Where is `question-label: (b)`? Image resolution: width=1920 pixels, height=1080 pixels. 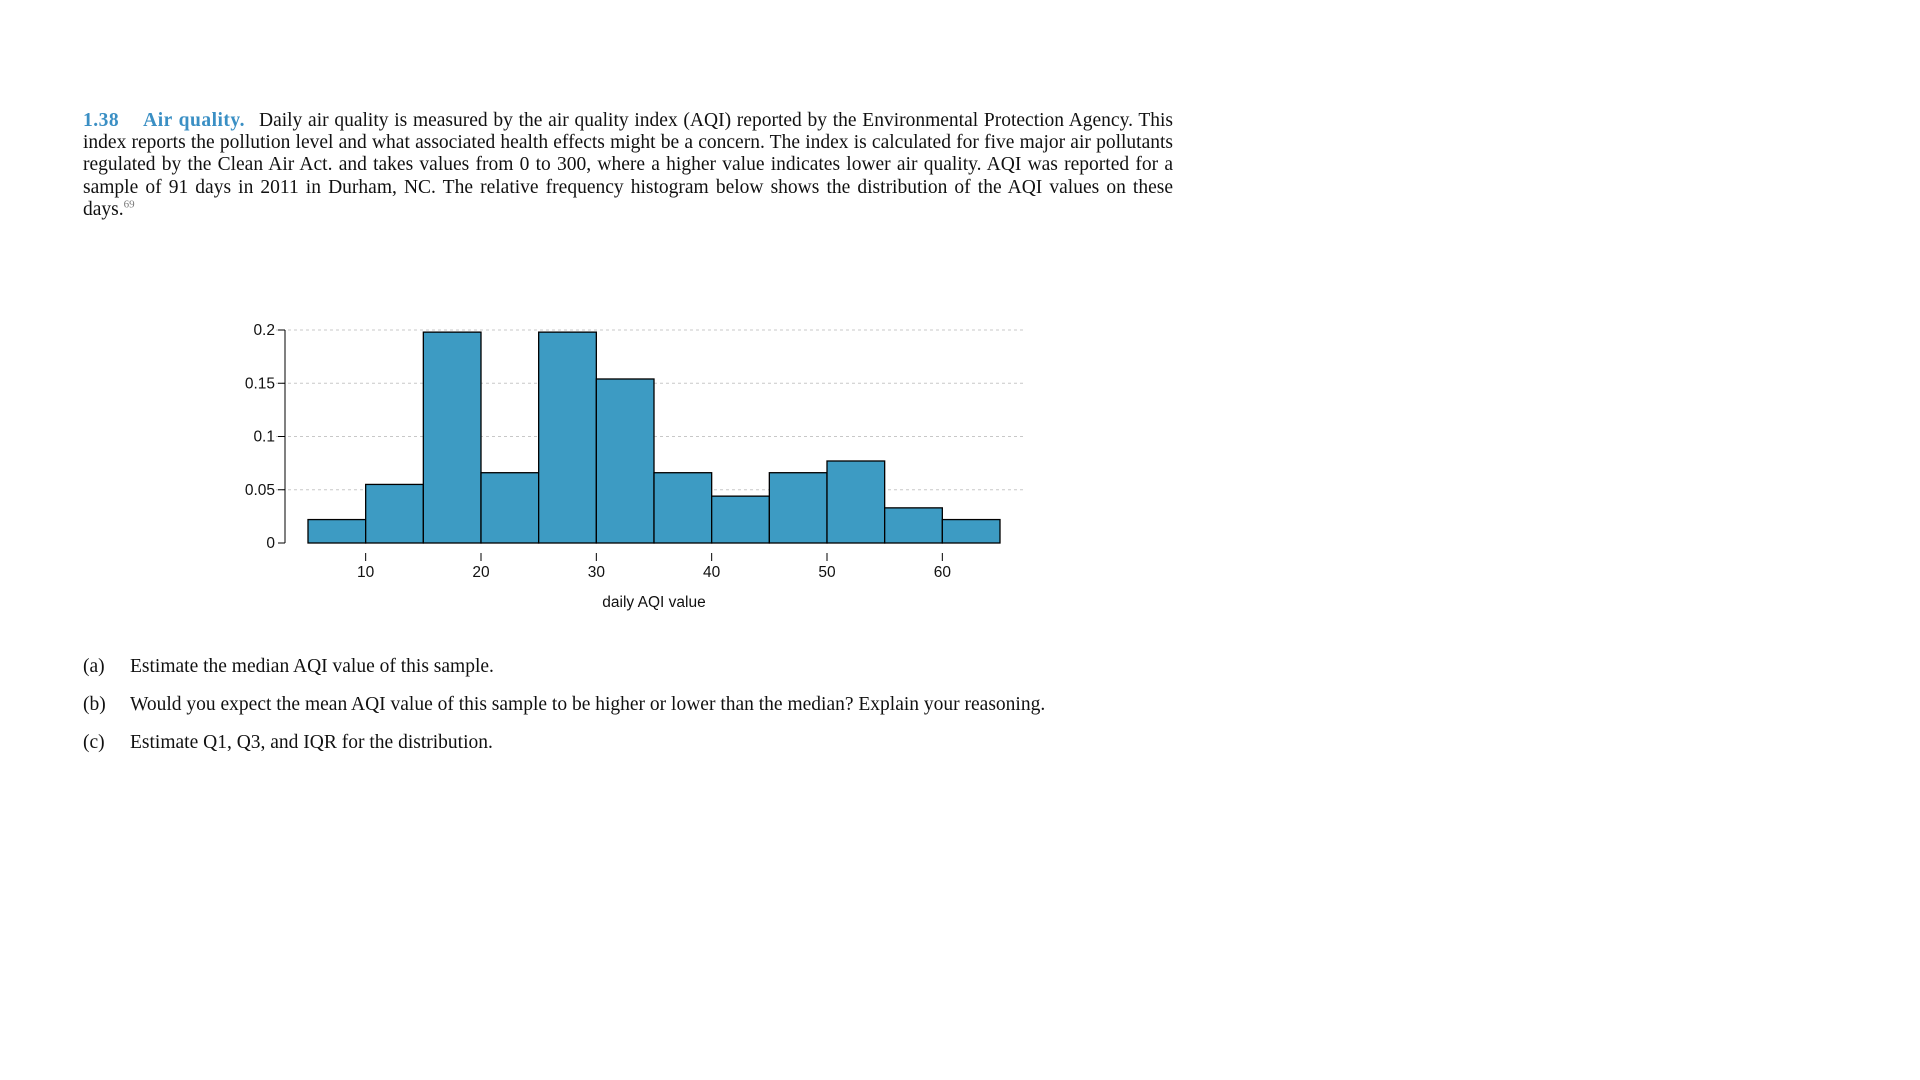
question-label: (b) is located at coordinates (94, 705).